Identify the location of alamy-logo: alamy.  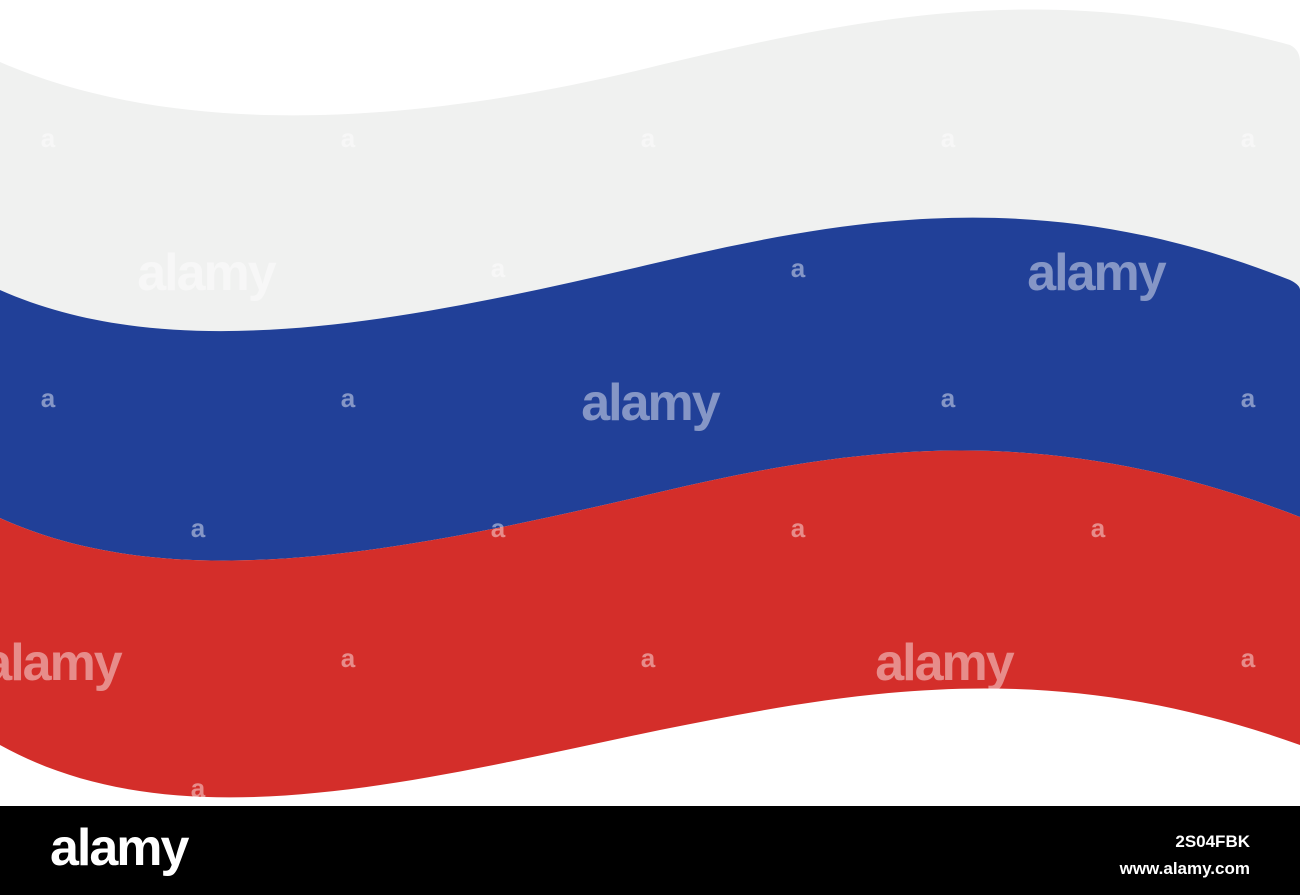
(119, 848).